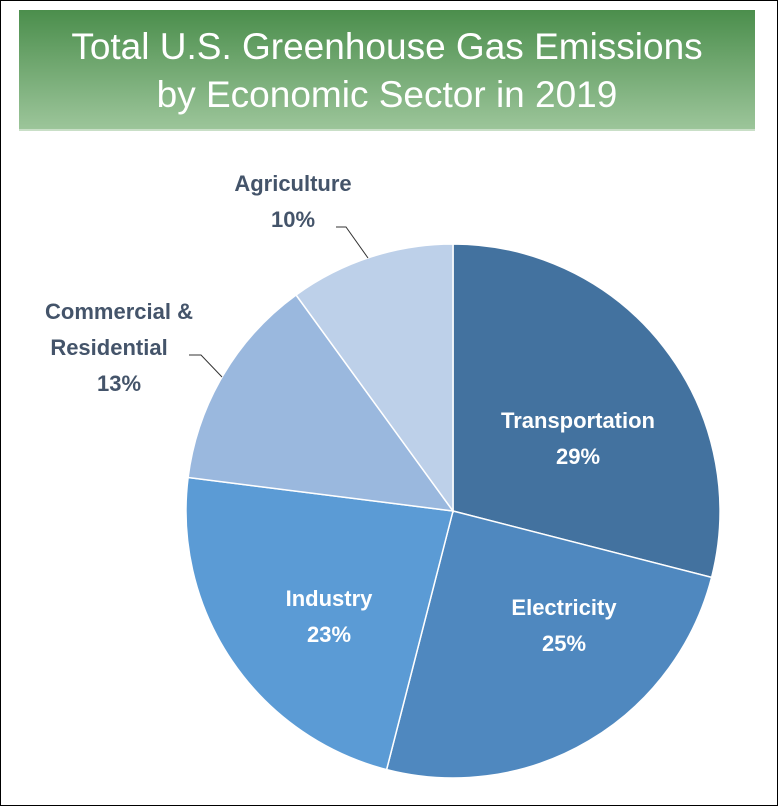 This screenshot has width=778, height=806. Describe the element at coordinates (292, 183) in the screenshot. I see `category-label-agriculture: Agriculture` at that location.